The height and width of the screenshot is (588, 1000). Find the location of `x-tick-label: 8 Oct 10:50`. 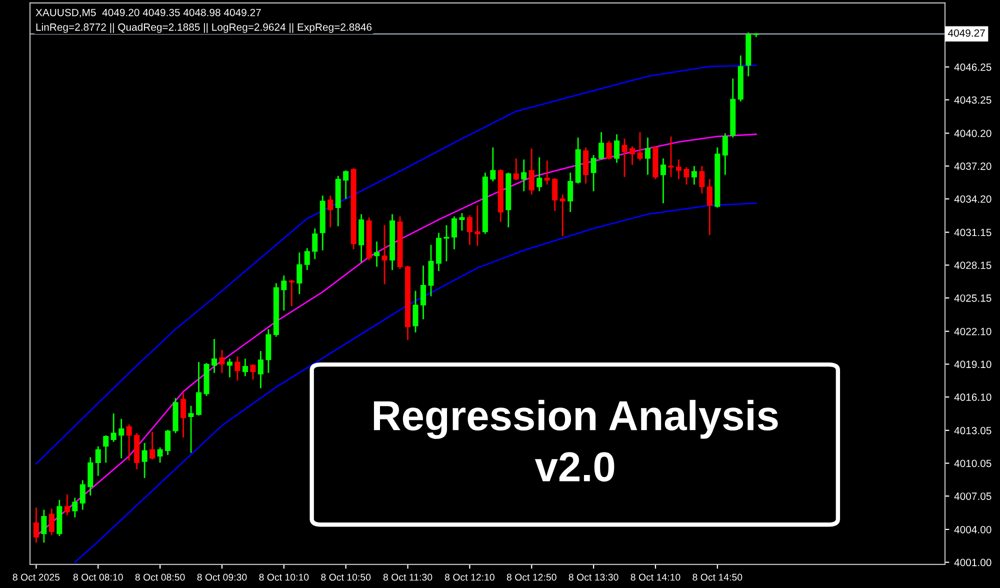

x-tick-label: 8 Oct 10:50 is located at coordinates (346, 577).